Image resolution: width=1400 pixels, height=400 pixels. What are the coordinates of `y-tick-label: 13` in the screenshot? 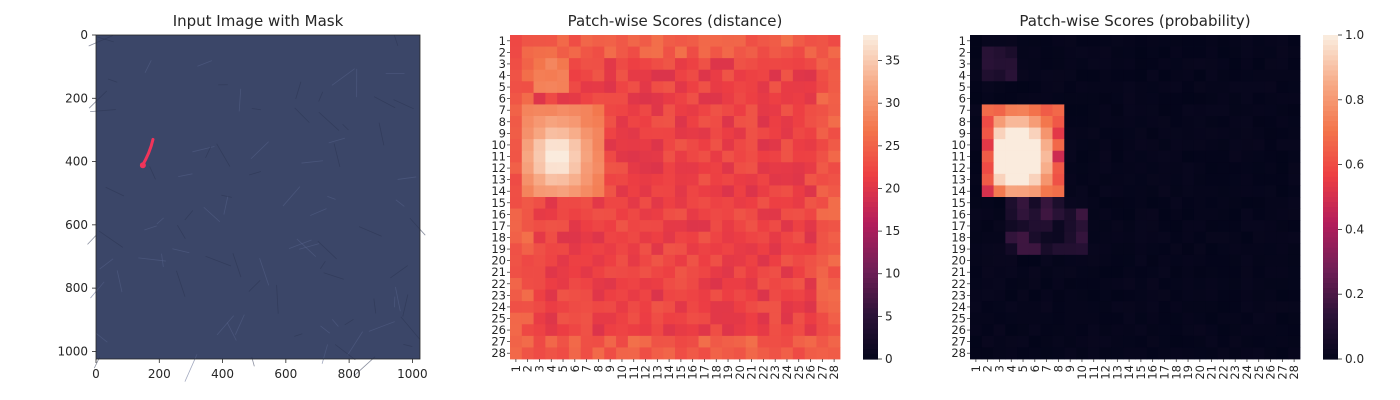 It's located at (498, 180).